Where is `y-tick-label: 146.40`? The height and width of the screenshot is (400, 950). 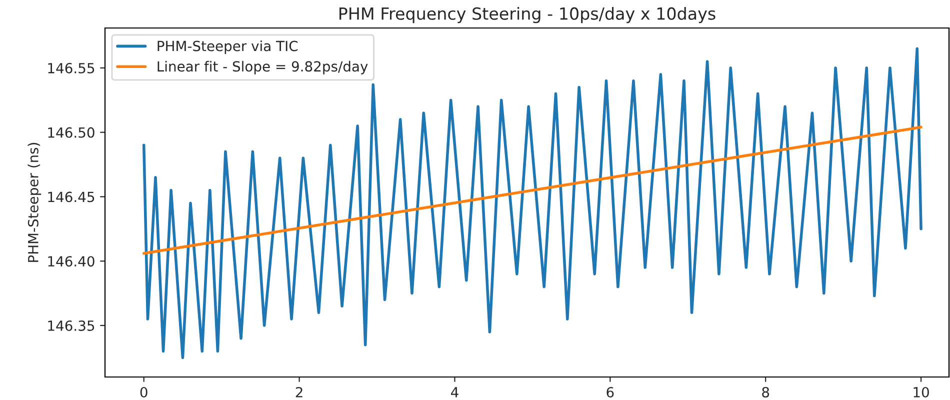 y-tick-label: 146.40 is located at coordinates (71, 261).